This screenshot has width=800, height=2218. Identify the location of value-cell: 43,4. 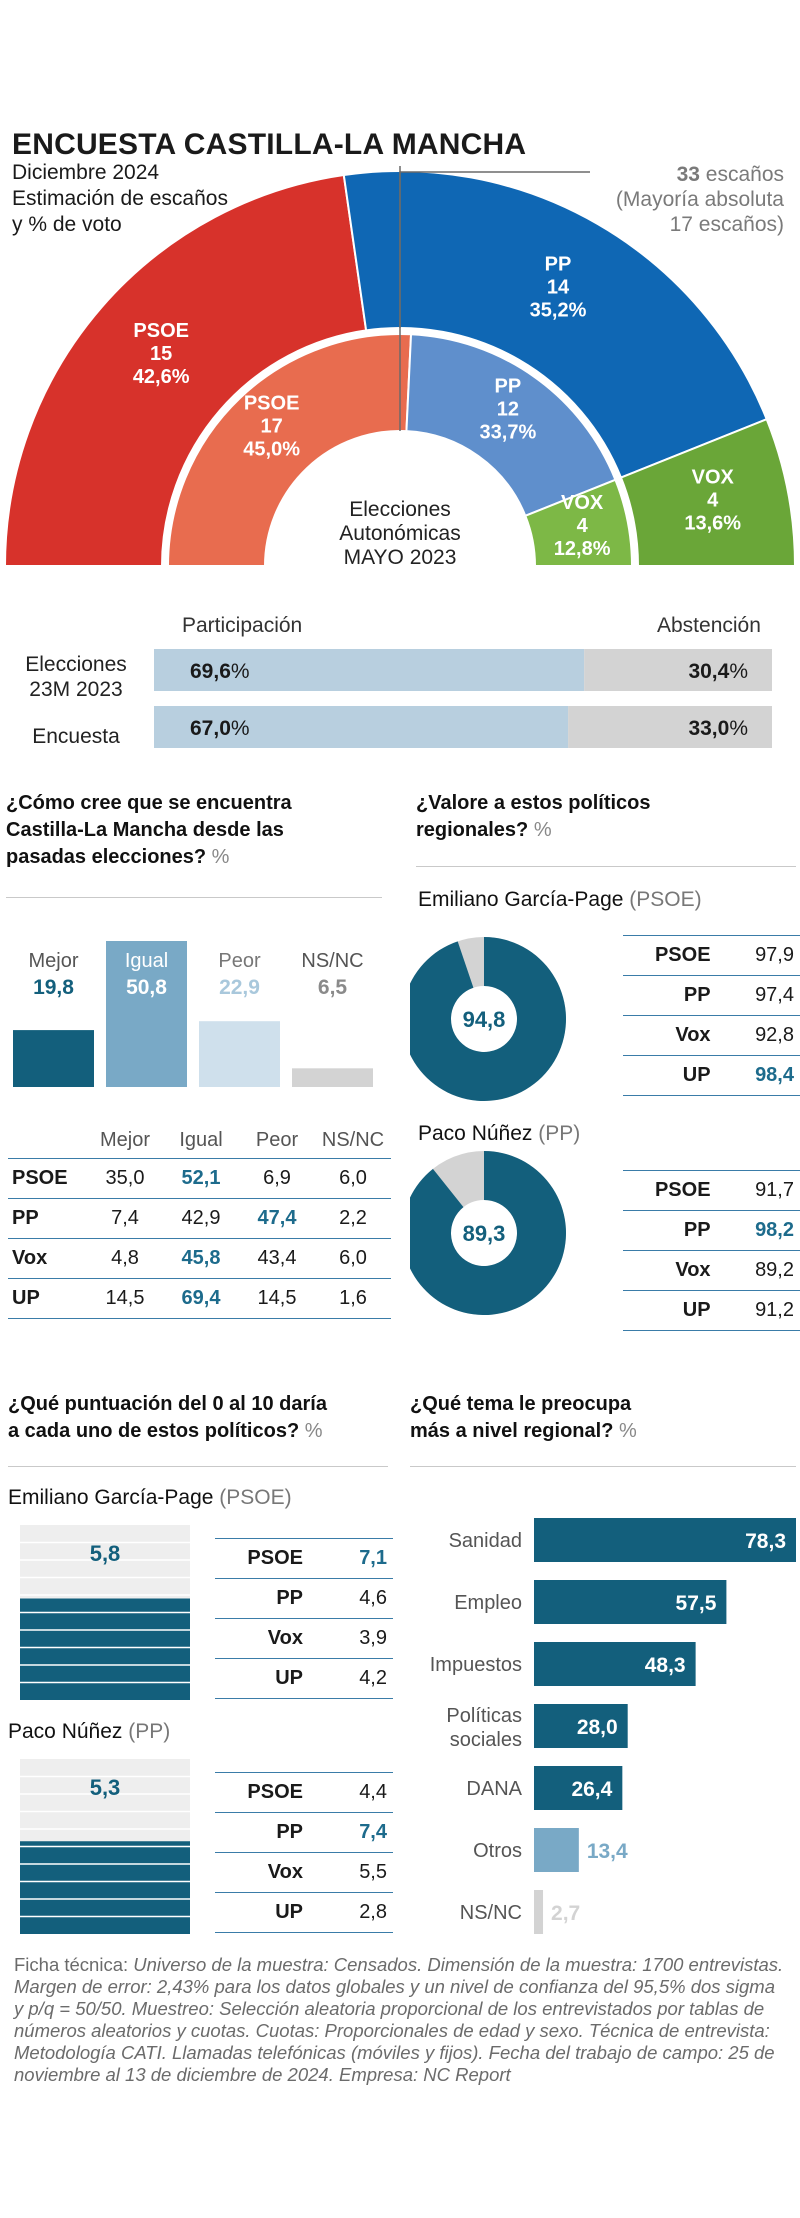
(277, 1258).